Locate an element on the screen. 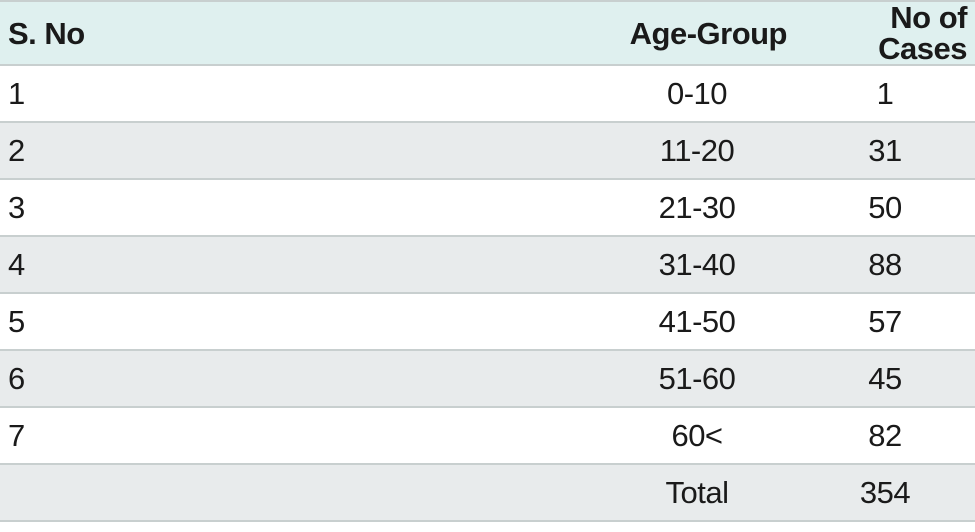  cell-no-of-cases: 57 is located at coordinates (885, 322).